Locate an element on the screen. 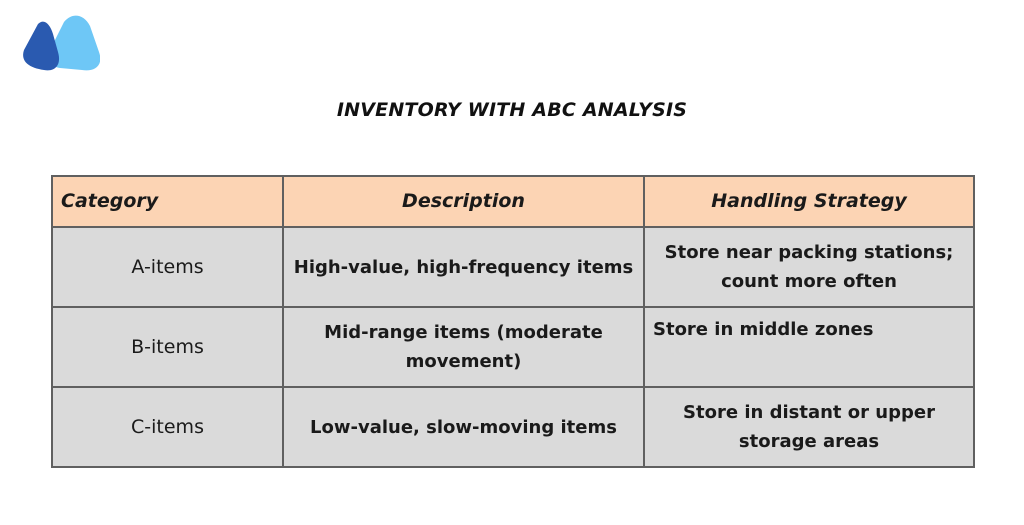  row-c-strategy: Store in distant or upper storage areas is located at coordinates (809, 427).